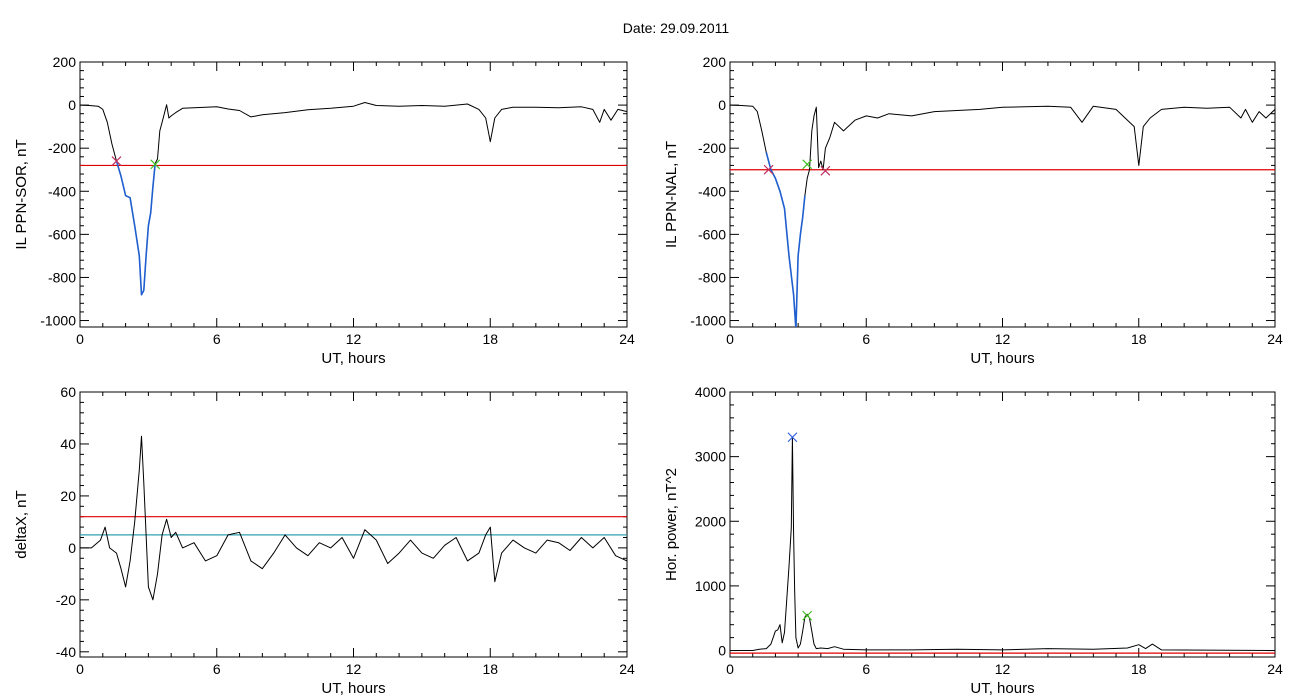 This screenshot has width=1300, height=700. I want to click on y-axis-label: IL PPN-NAL, nT, so click(671, 194).